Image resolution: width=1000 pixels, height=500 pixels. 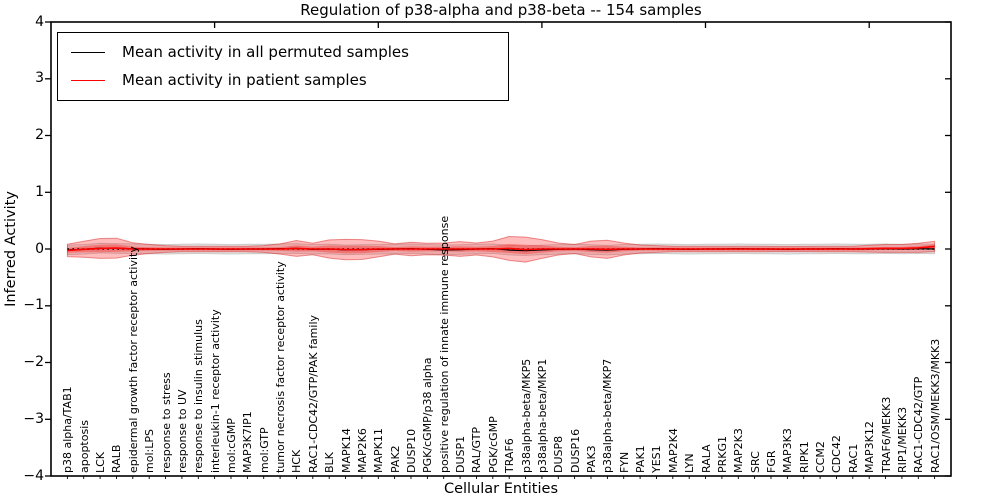 What do you see at coordinates (461, 454) in the screenshot?
I see `x-tick-label: DUSP1` at bounding box center [461, 454].